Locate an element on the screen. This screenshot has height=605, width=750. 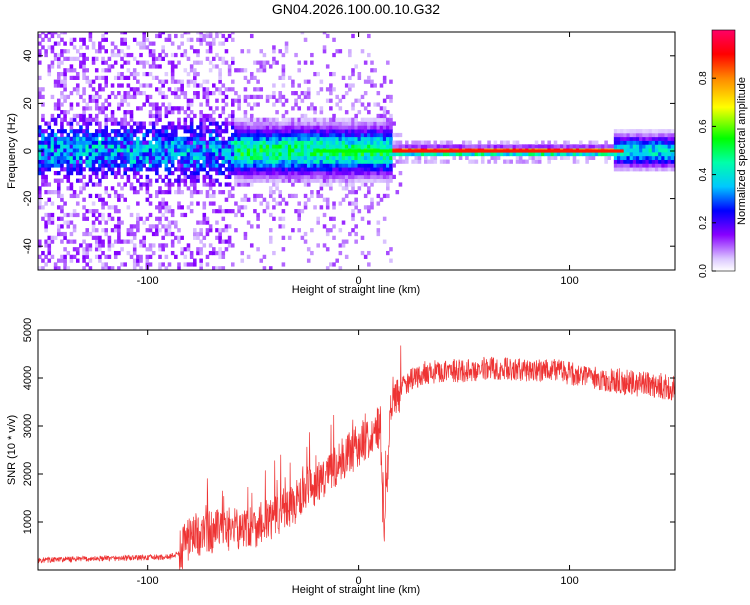
snr-ytick-label: 4000 is located at coordinates (28, 378).